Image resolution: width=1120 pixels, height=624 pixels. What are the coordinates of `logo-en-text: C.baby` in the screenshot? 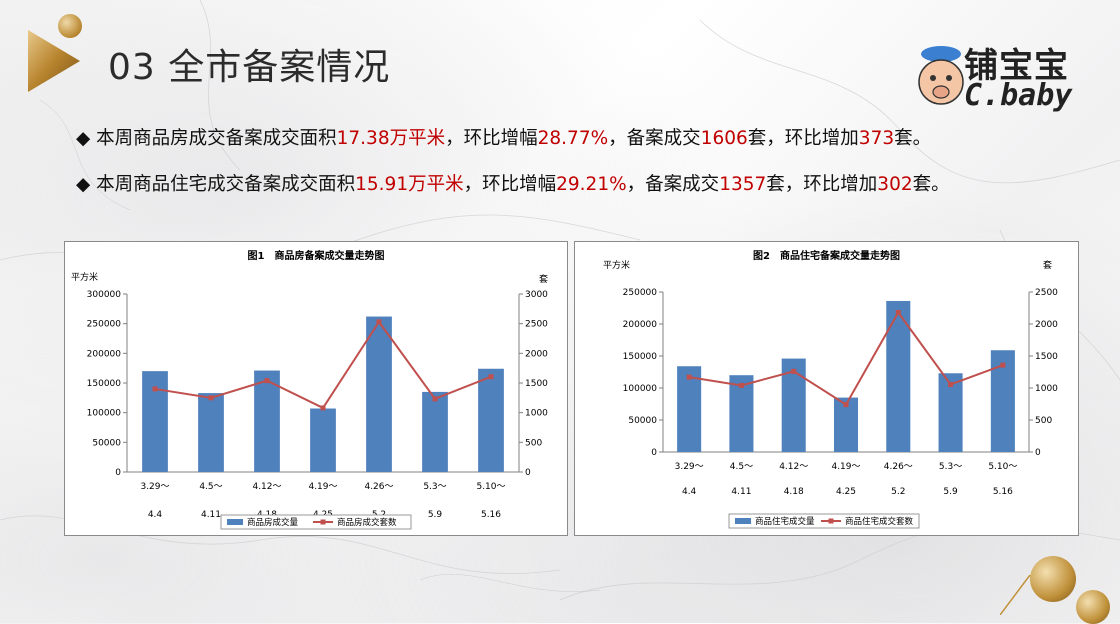 It's located at (1018, 95).